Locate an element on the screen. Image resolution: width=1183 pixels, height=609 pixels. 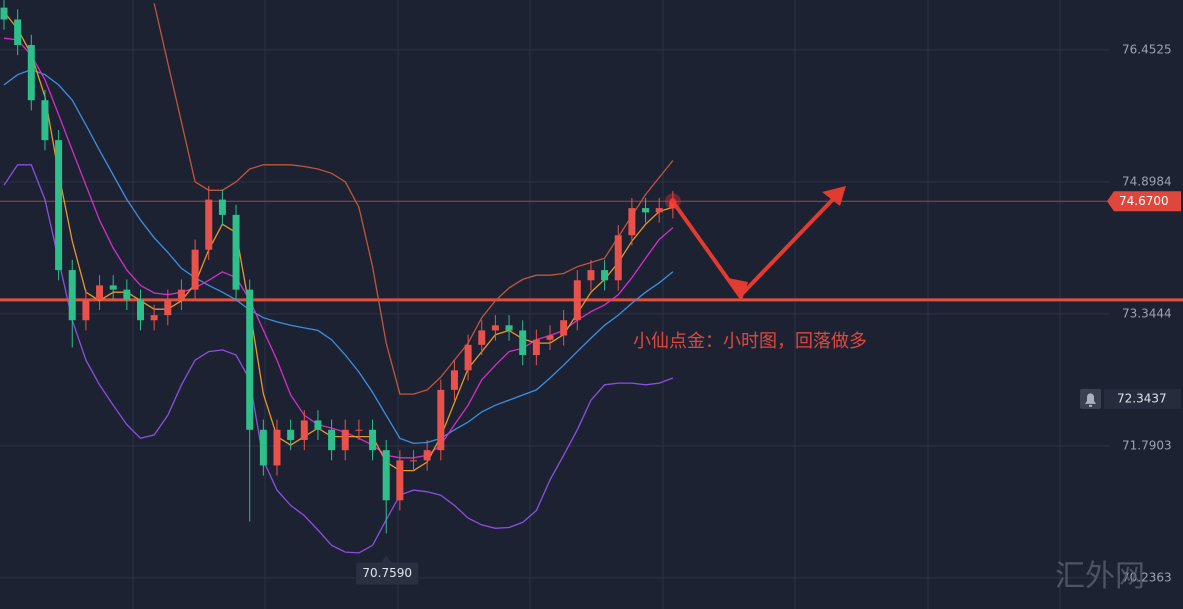
y-tick-label: 71.7903 is located at coordinates (1147, 445).